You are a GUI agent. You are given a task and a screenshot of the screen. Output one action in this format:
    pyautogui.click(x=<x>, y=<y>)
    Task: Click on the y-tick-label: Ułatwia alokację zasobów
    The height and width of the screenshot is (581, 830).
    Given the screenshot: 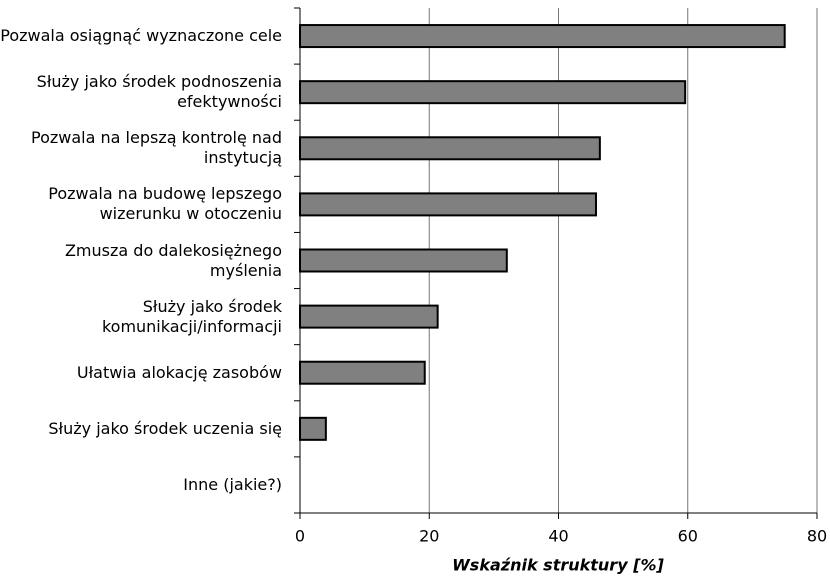 What is the action you would take?
    pyautogui.click(x=179, y=372)
    